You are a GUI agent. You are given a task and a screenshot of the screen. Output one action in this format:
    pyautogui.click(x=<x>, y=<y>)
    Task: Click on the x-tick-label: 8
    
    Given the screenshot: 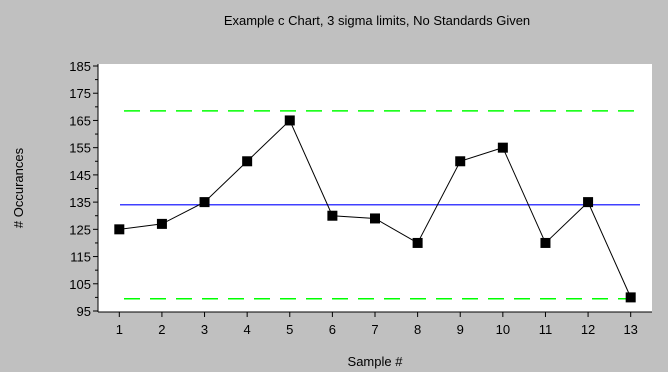 What is the action you would take?
    pyautogui.click(x=417, y=329)
    